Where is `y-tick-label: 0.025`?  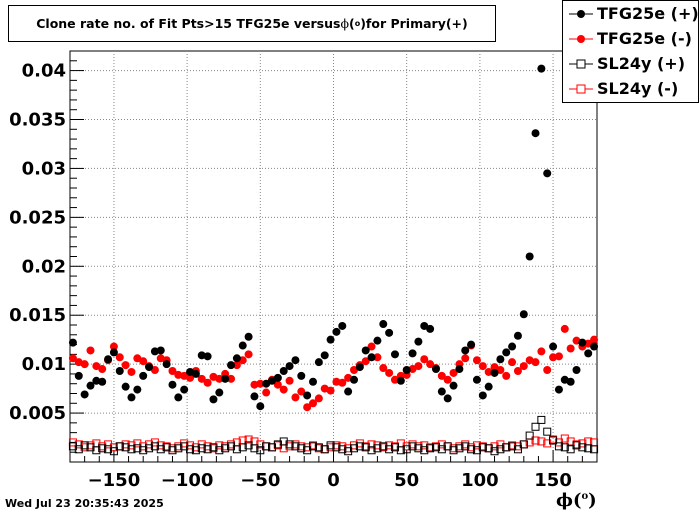
y-tick-label: 0.025 is located at coordinates (37, 217).